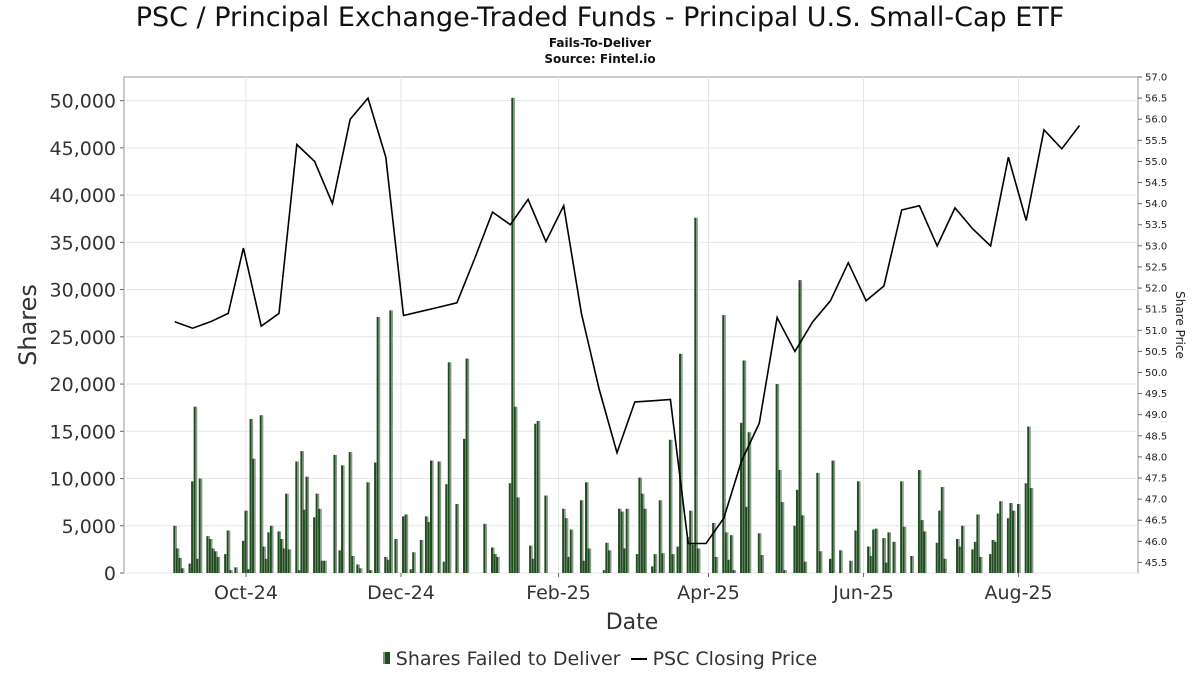 Image resolution: width=1200 pixels, height=675 pixels. Describe the element at coordinates (110, 574) in the screenshot. I see `y-tick-label: 0` at that location.